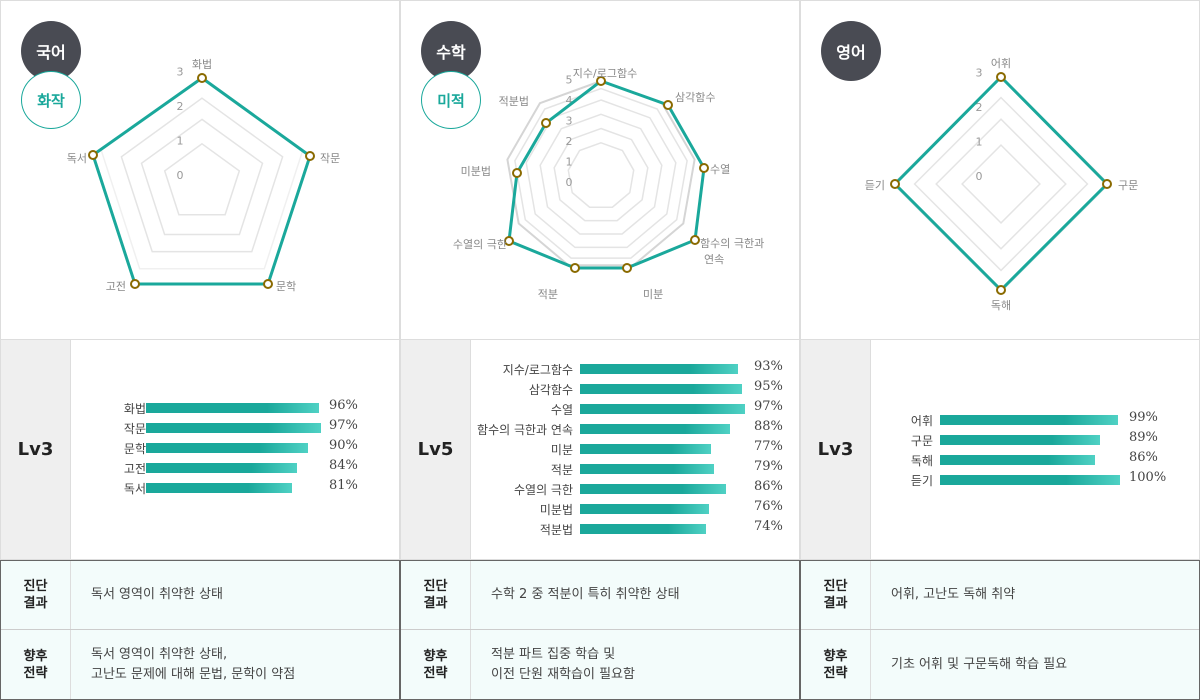 This screenshot has height=700, width=1200. I want to click on score-bars: Lv3 어휘 99% 구문 89% 독해 86% 듣기 100%, so click(1000, 450).